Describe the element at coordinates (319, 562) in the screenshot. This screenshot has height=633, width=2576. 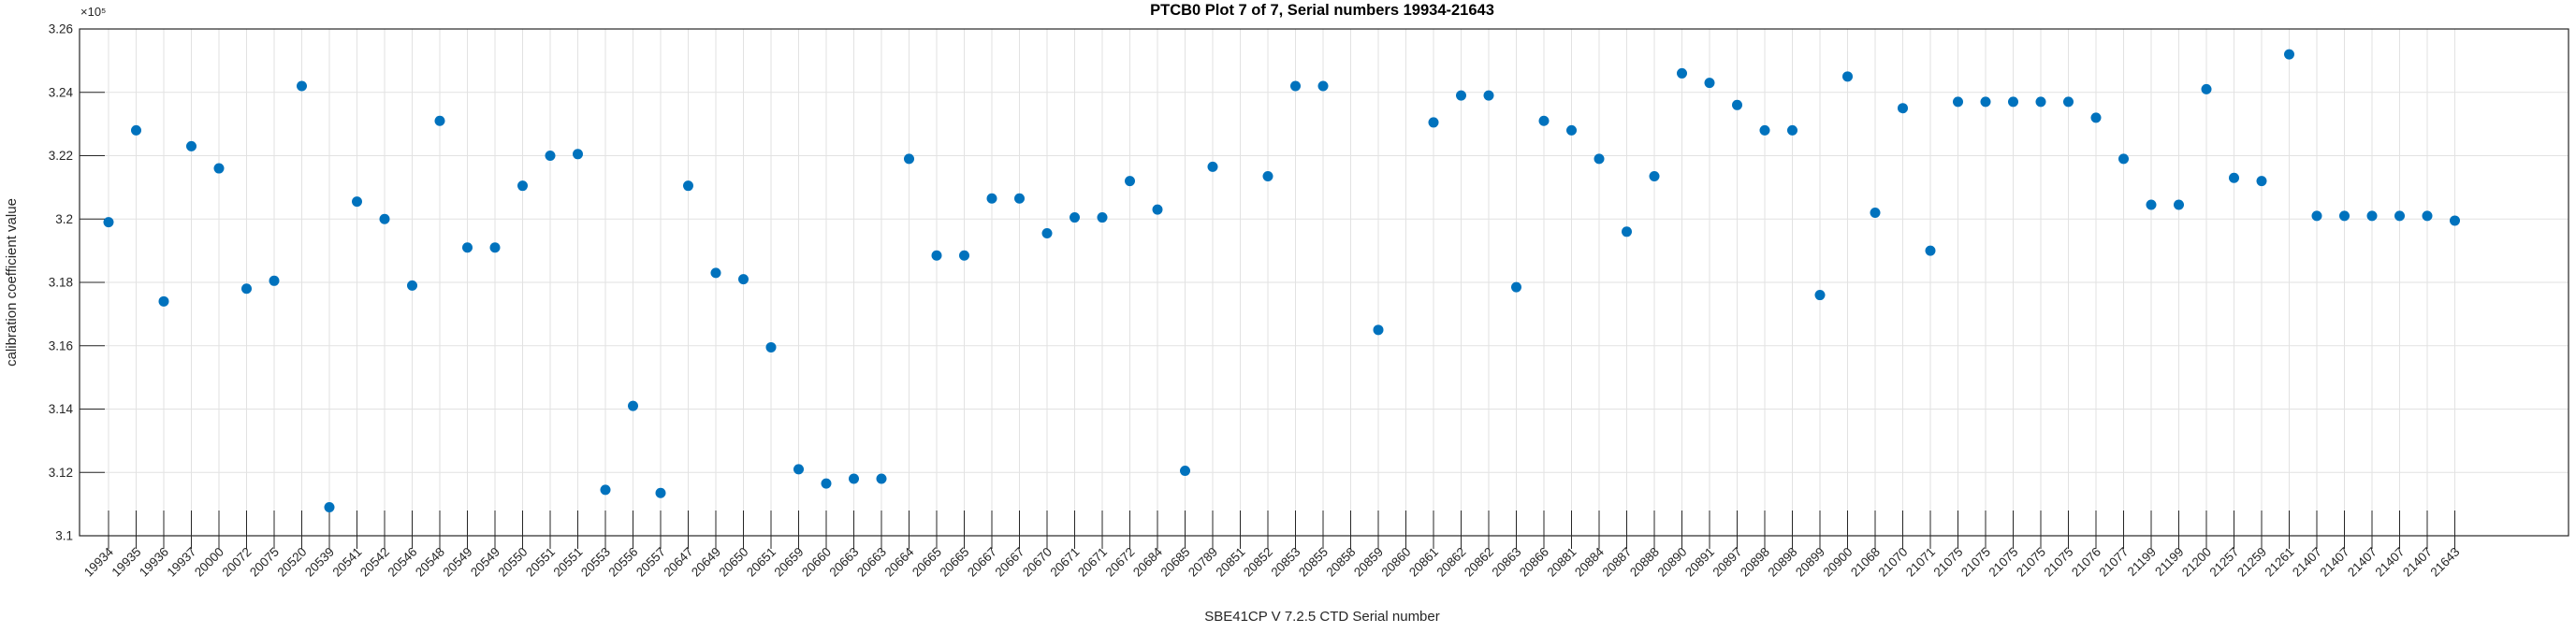
I see `x-tick-label: 20539` at that location.